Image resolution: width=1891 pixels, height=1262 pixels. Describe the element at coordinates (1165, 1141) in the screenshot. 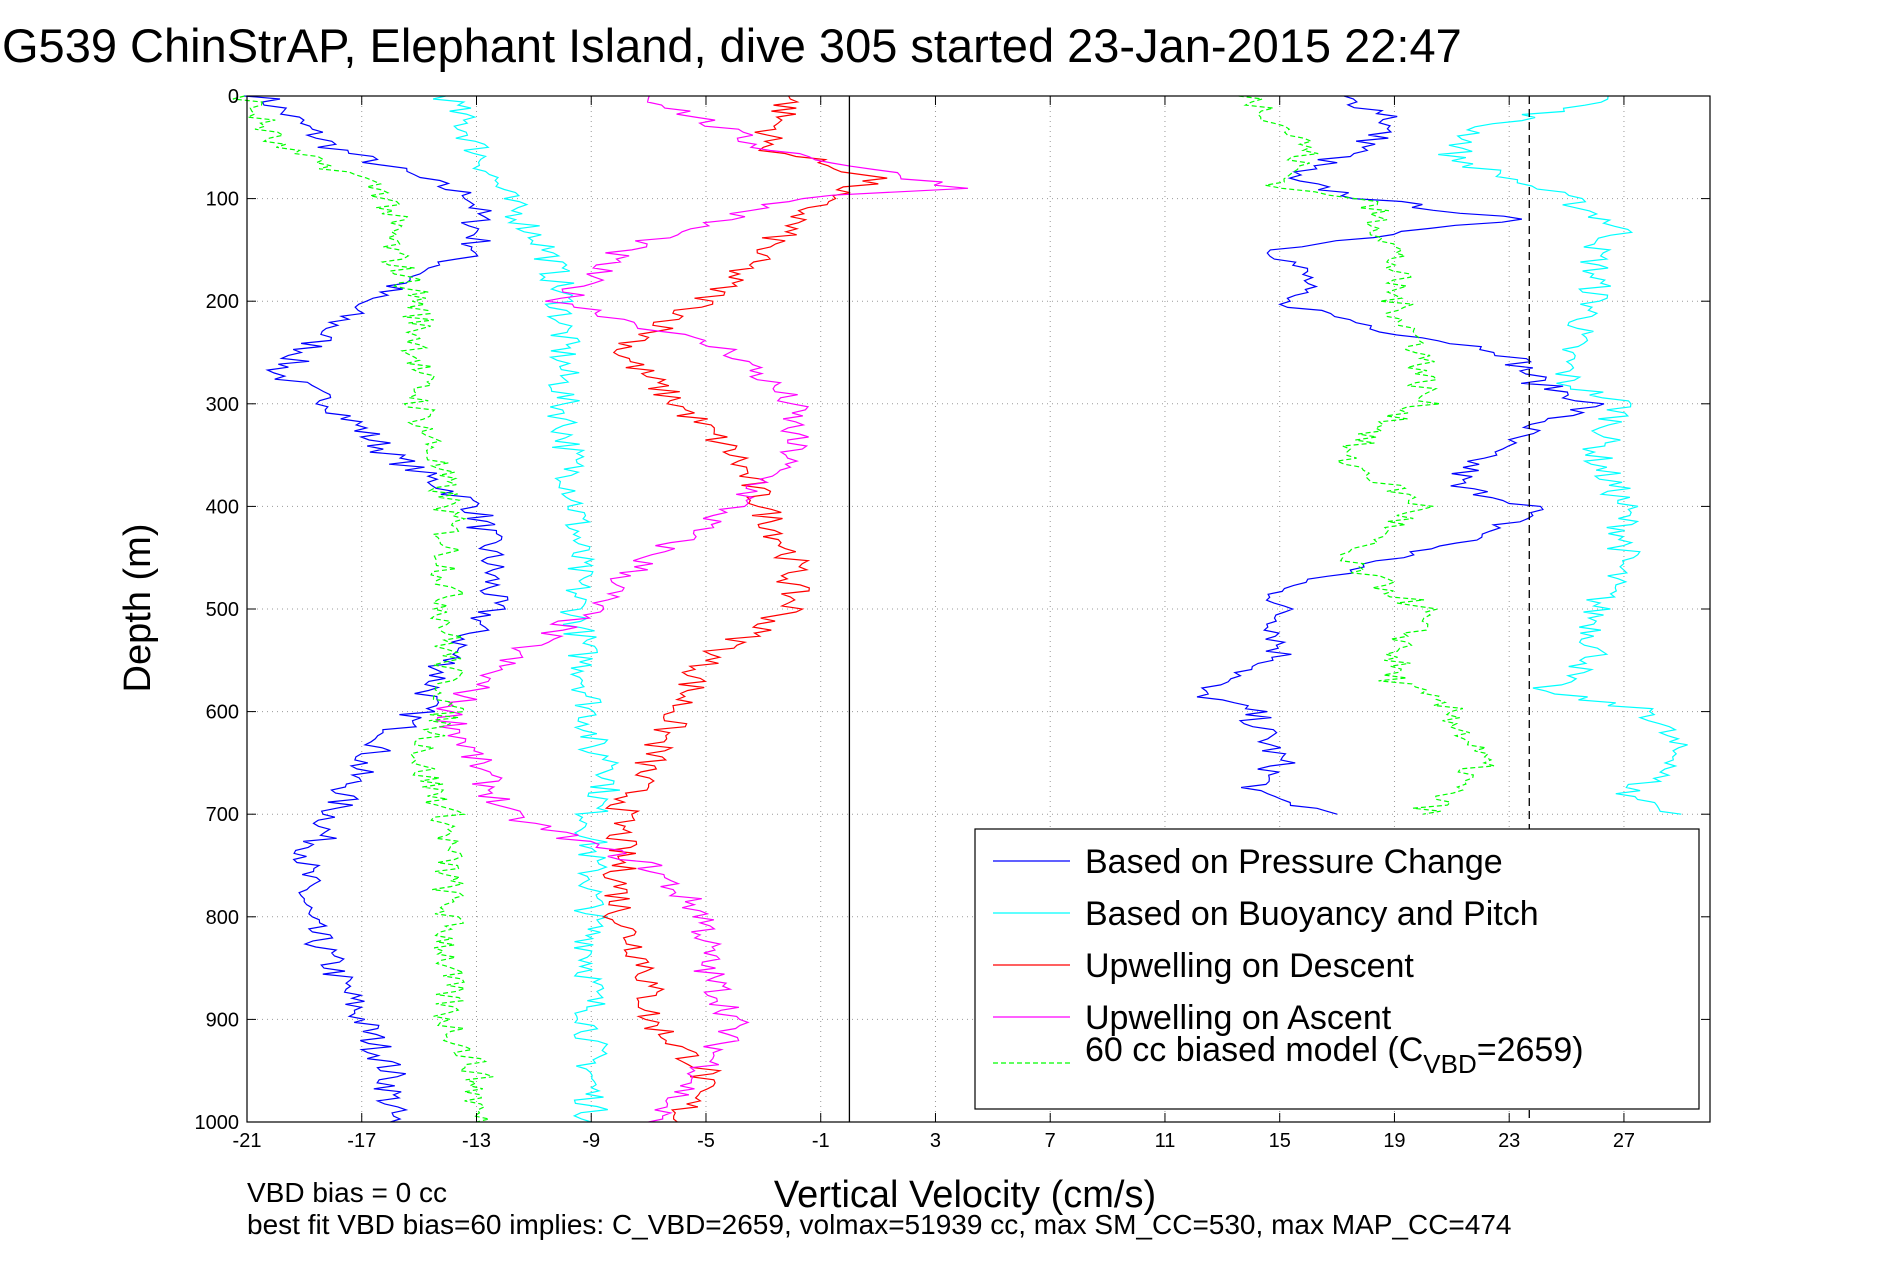

I see `x-tick-label: 11` at that location.